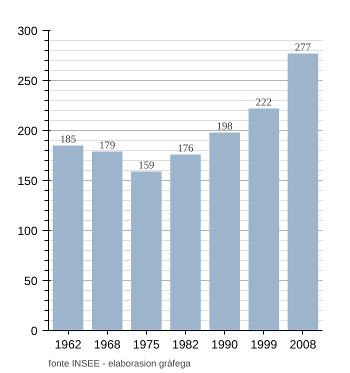  Describe the element at coordinates (186, 149) in the screenshot. I see `data-label: 176` at that location.